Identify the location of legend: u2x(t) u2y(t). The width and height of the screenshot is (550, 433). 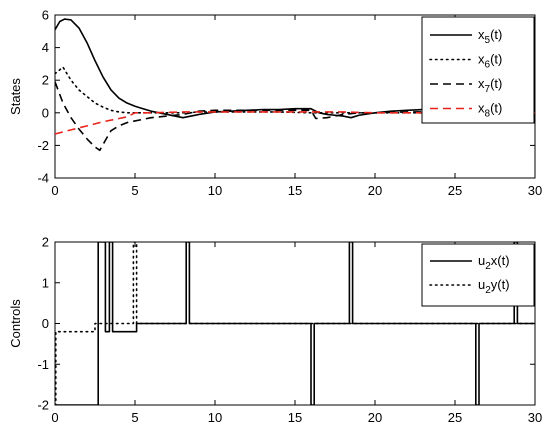
(478, 275).